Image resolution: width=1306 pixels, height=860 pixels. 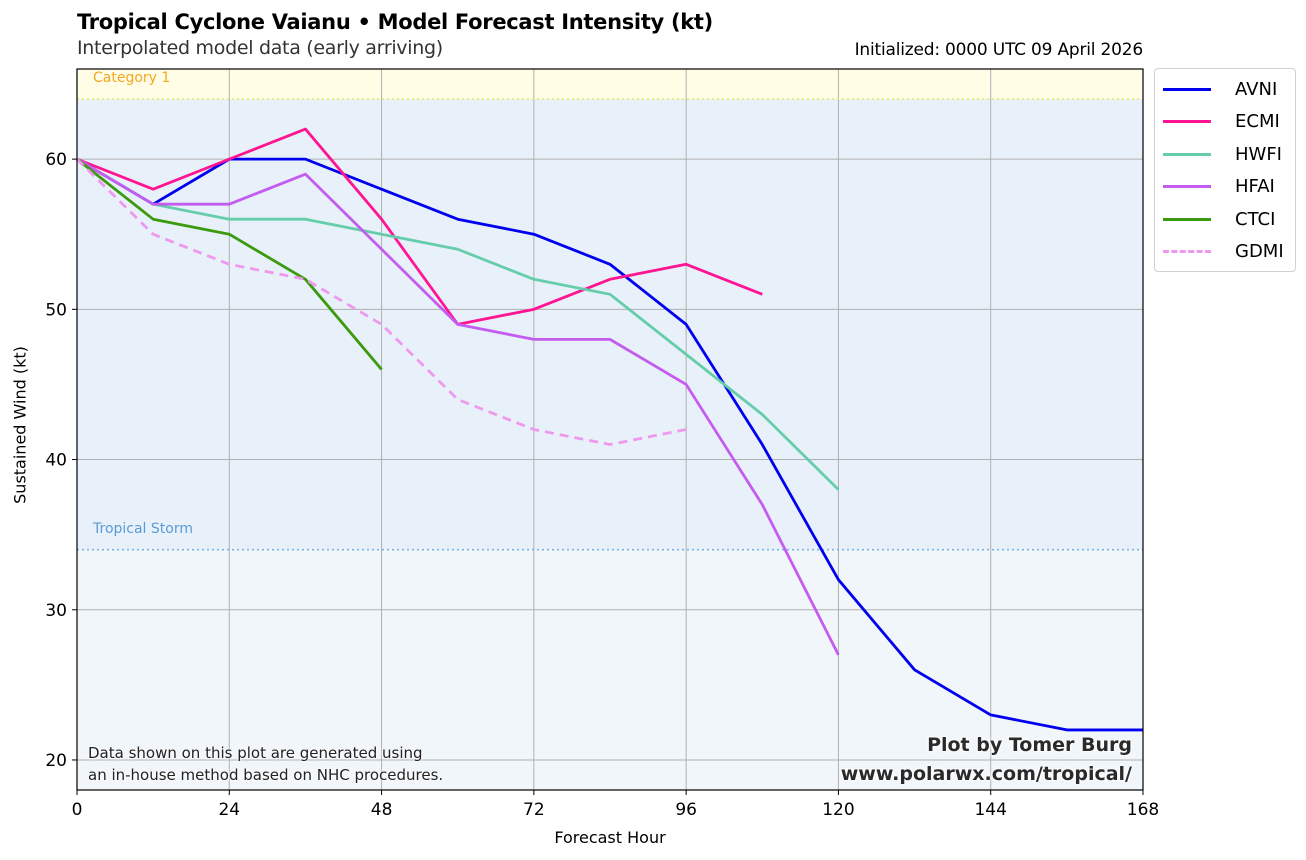 What do you see at coordinates (419, 226) in the screenshot?
I see `series-line-ecmi` at bounding box center [419, 226].